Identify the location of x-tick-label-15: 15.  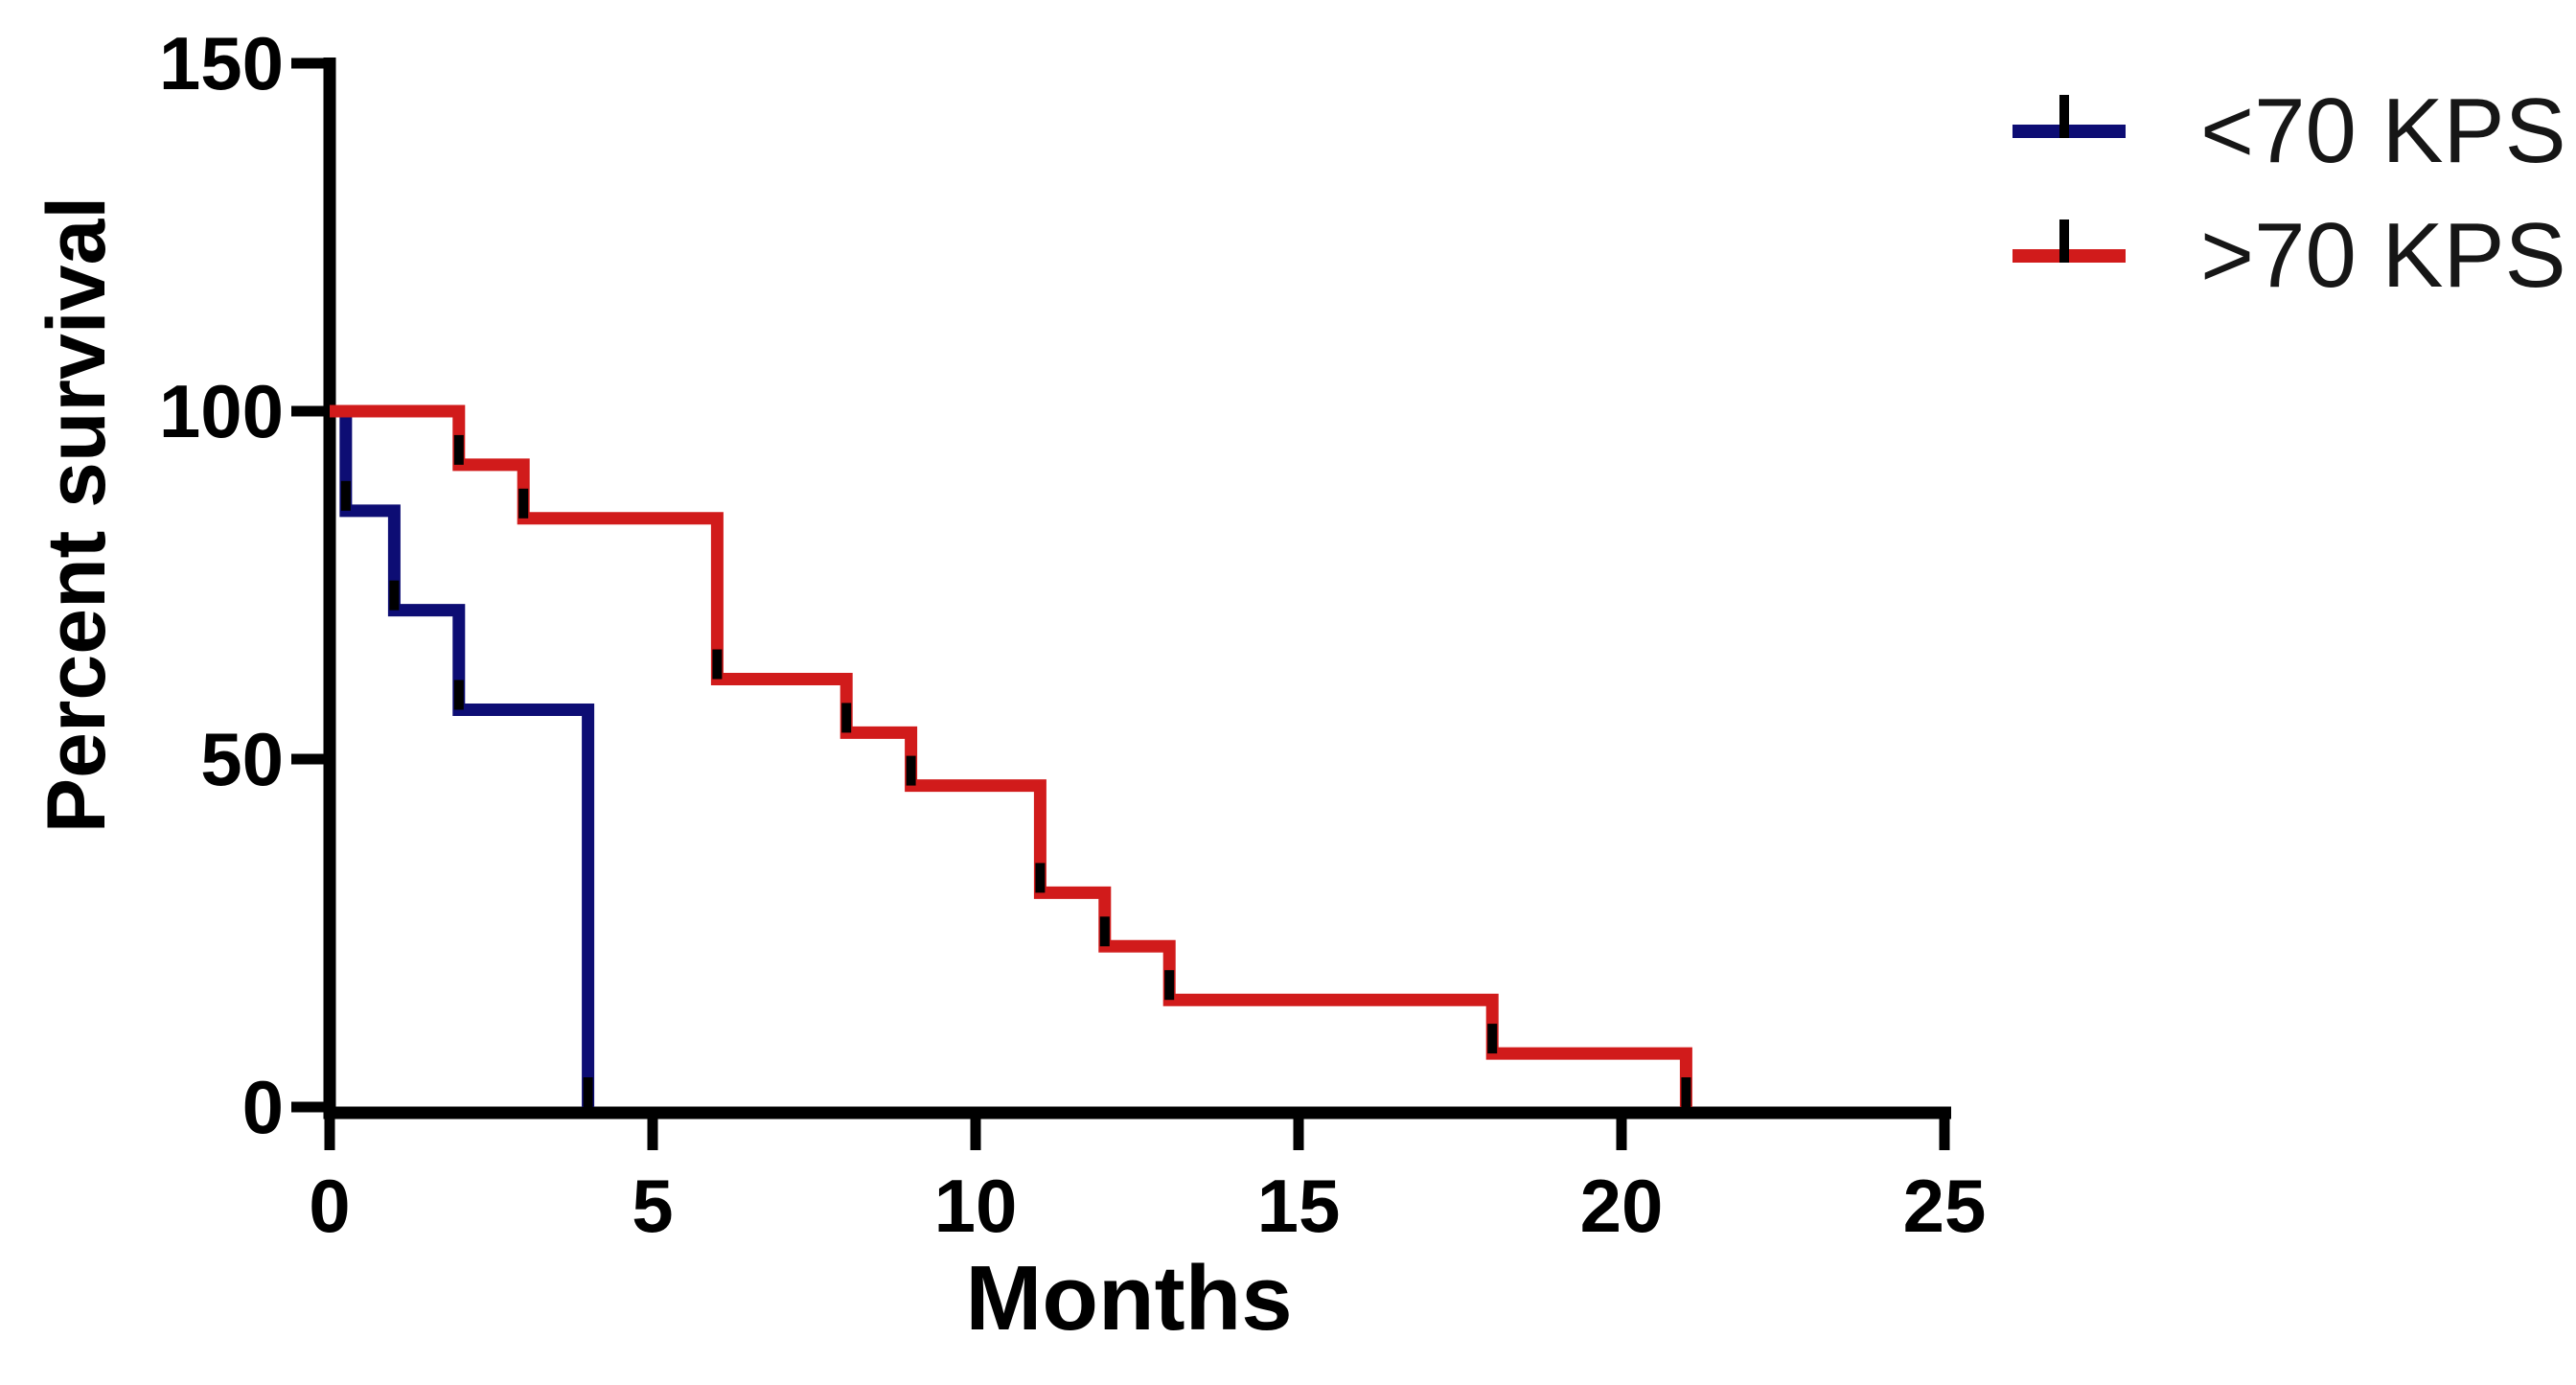
(1299, 1206).